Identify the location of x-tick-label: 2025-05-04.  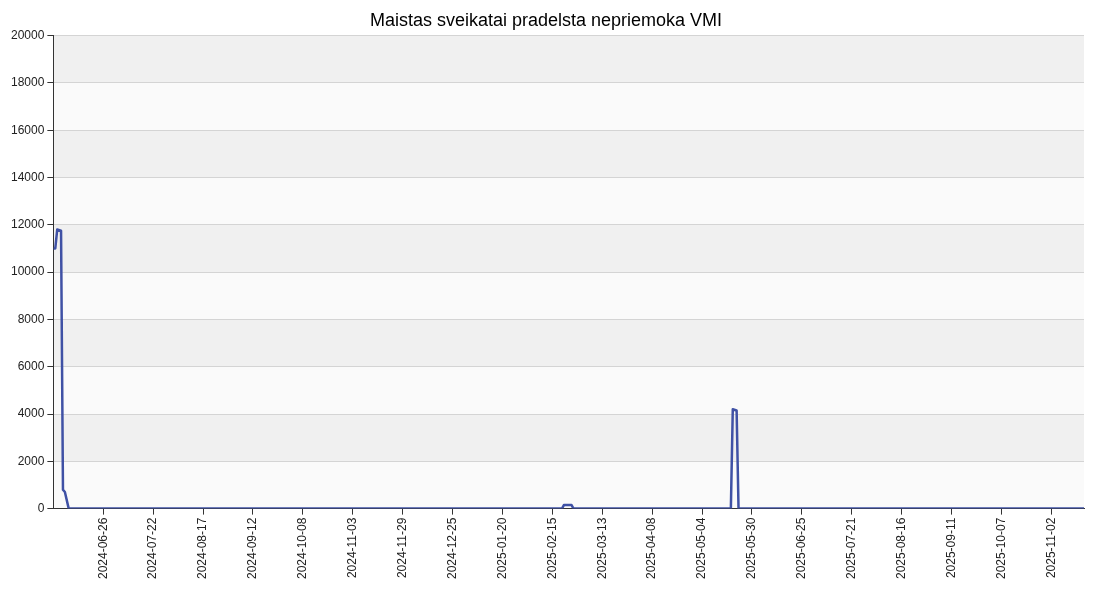
(701, 548).